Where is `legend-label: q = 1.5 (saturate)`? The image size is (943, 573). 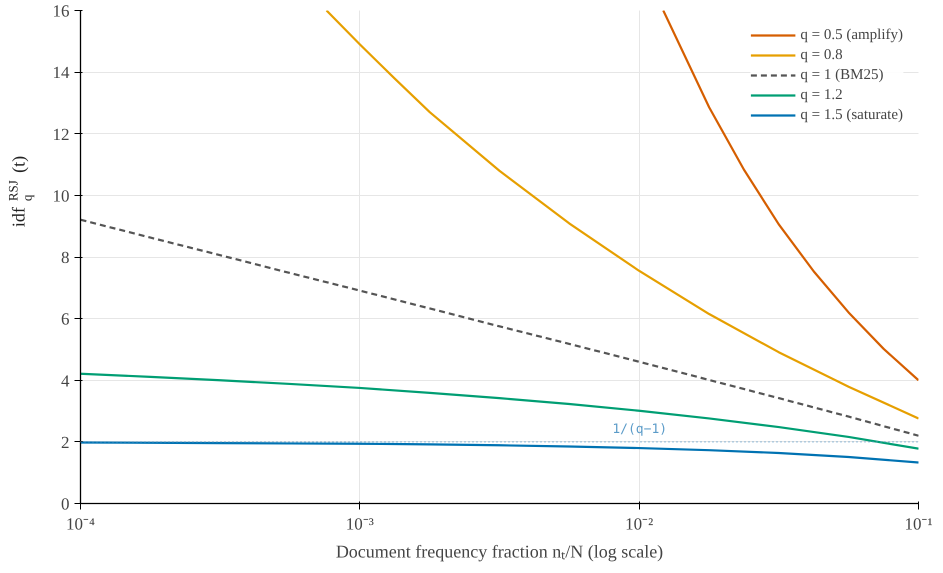
legend-label: q = 1.5 (saturate) is located at coordinates (851, 115).